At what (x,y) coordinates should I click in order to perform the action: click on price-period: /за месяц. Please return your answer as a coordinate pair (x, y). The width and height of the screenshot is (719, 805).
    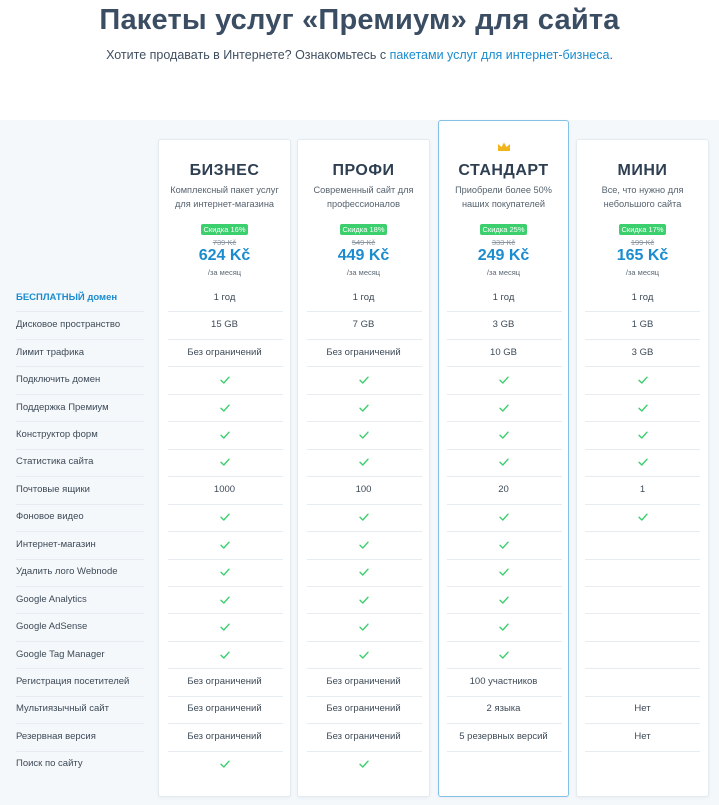
    Looking at the image, I should click on (224, 272).